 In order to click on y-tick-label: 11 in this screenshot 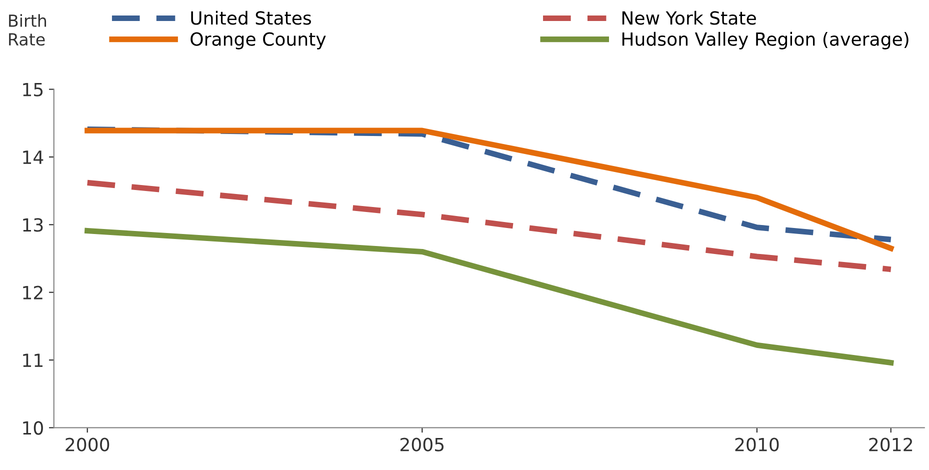, I will do `click(32, 360)`.